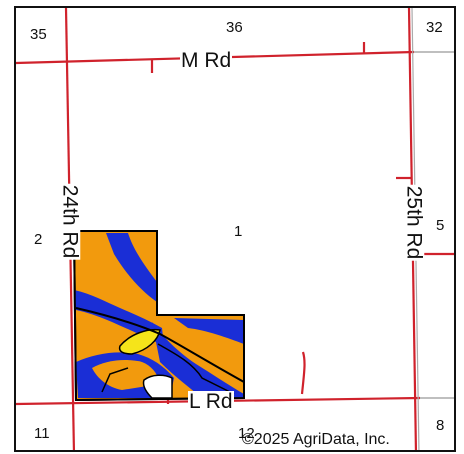 Image resolution: width=464 pixels, height=454 pixels. Describe the element at coordinates (139, 341) in the screenshot. I see `soil-zone-yellow` at that location.